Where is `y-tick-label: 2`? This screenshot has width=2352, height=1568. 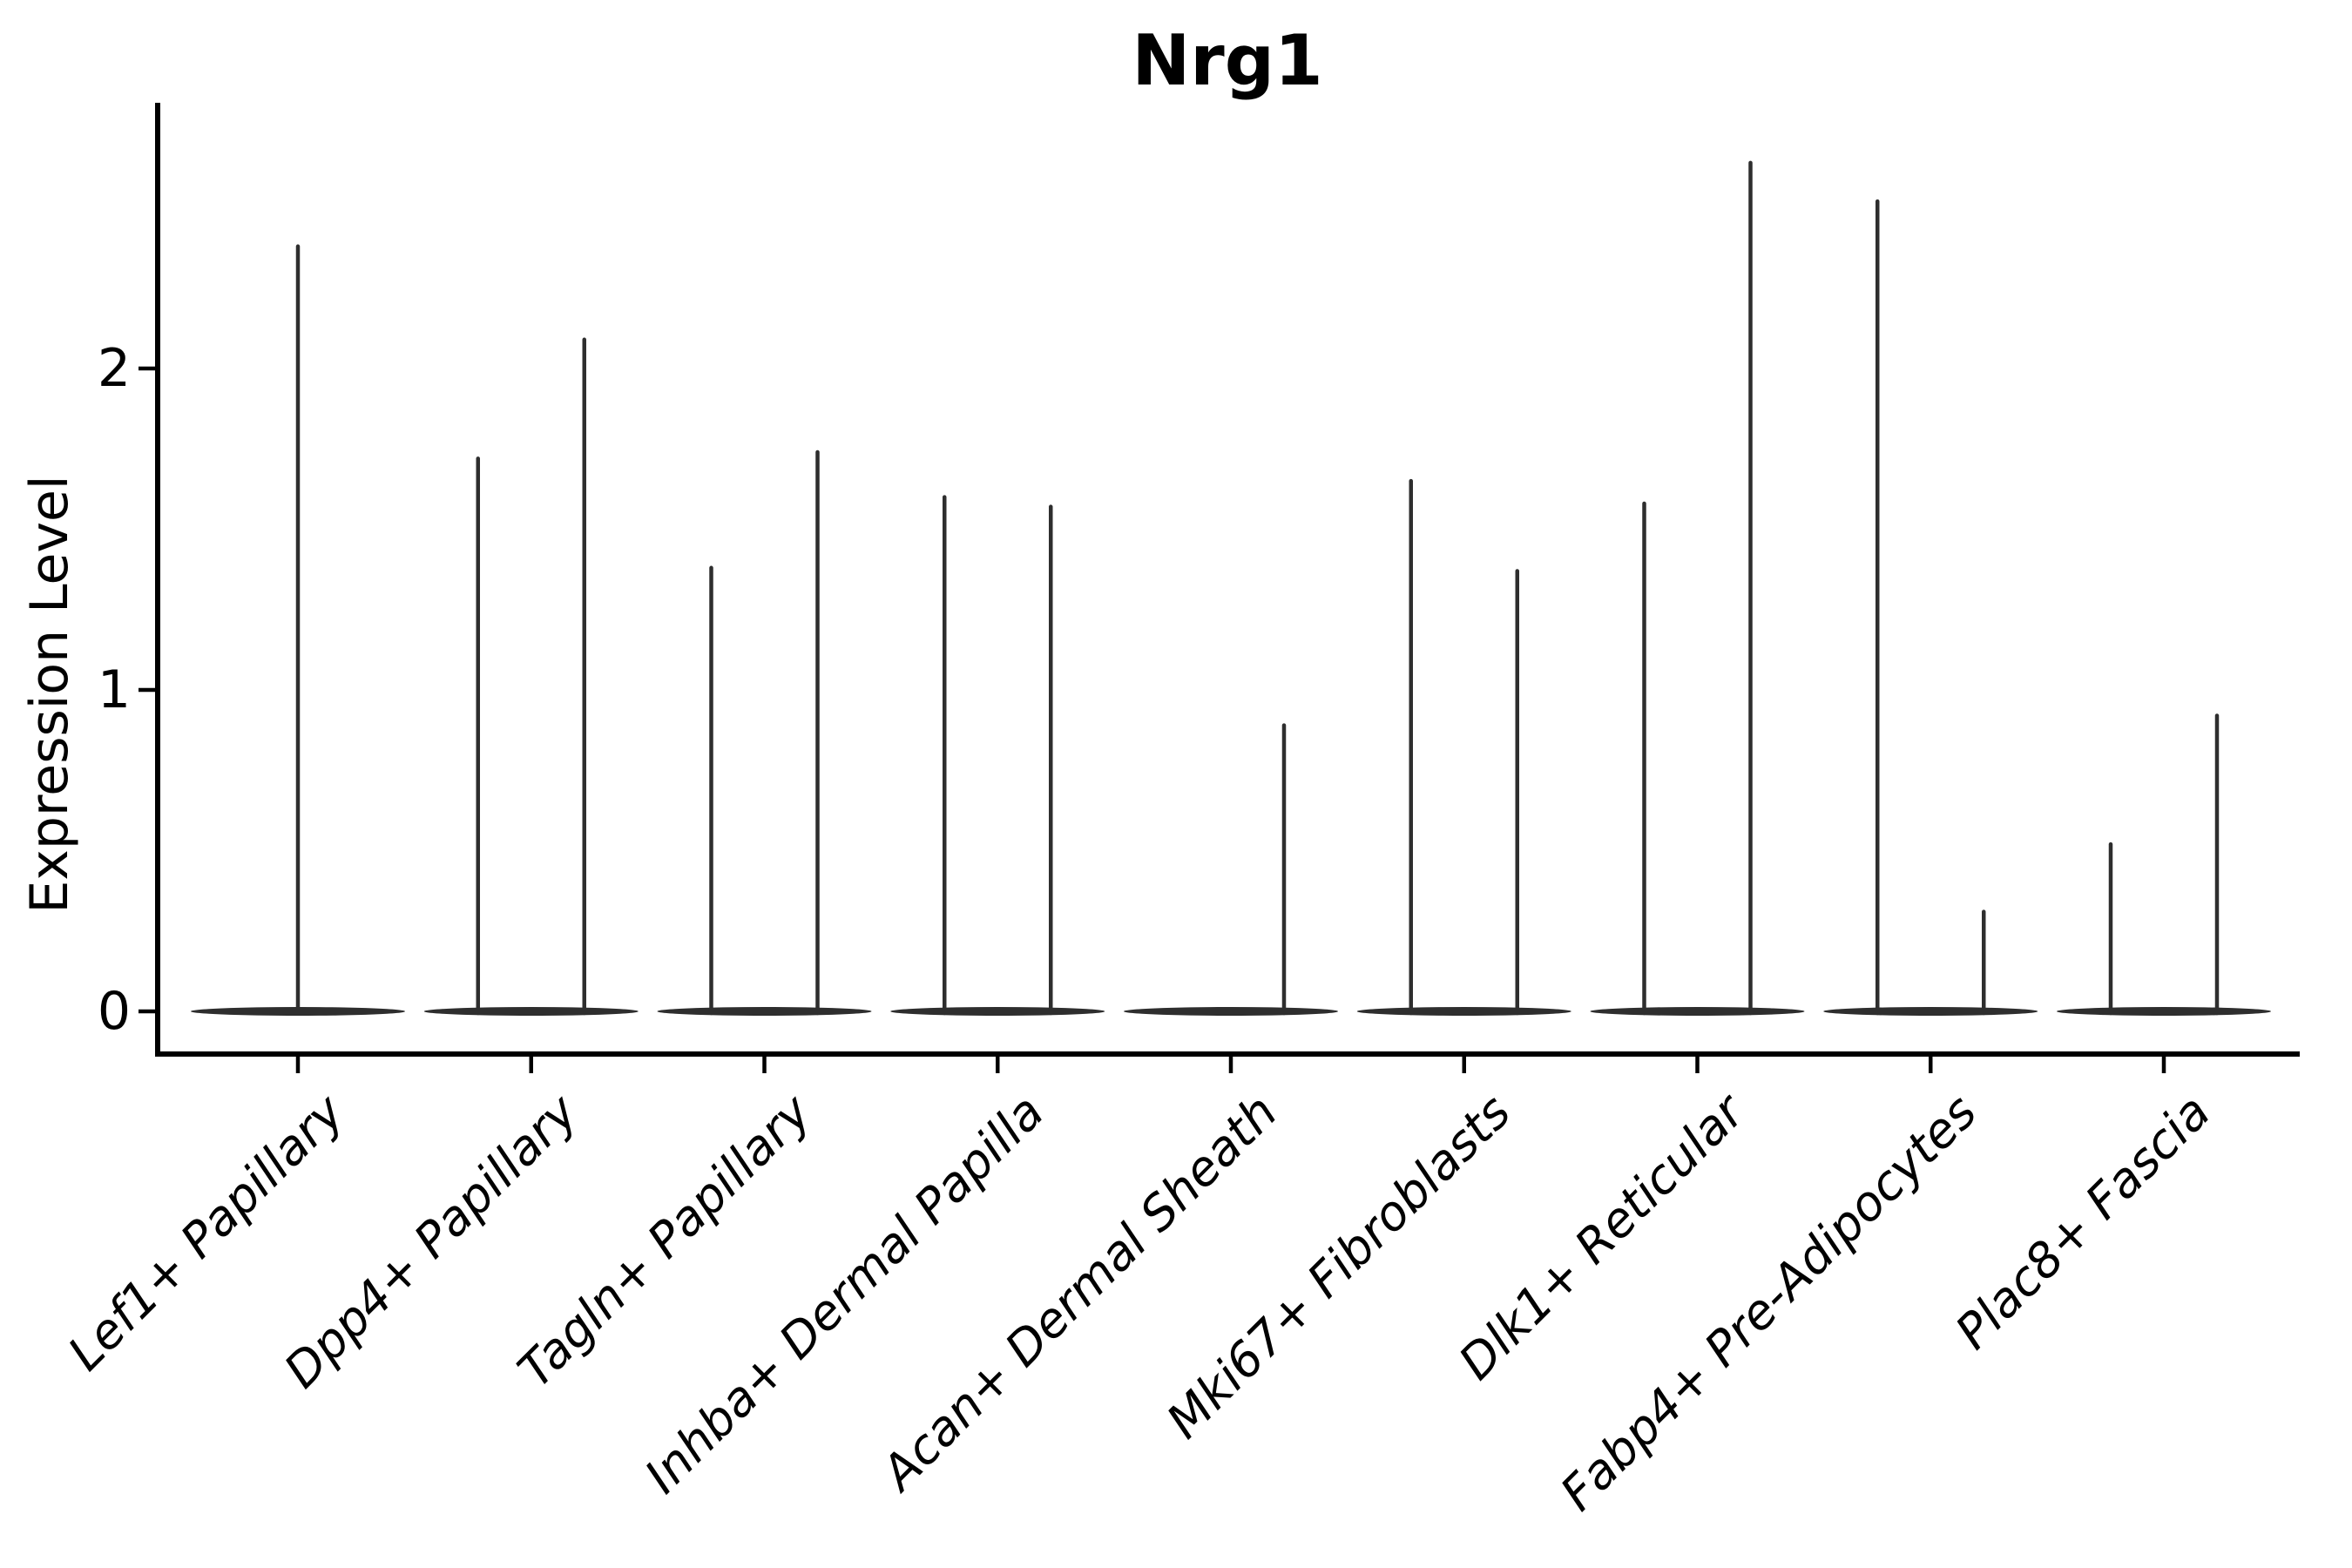
y-tick-label: 2 is located at coordinates (114, 368).